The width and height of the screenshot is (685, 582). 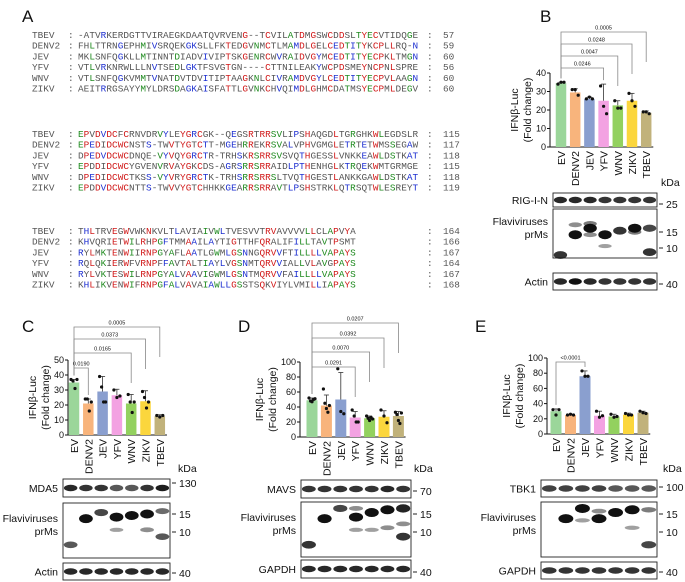 What do you see at coordinates (582, 65) in the screenshot?
I see `p-value-label: 0.0246` at bounding box center [582, 65].